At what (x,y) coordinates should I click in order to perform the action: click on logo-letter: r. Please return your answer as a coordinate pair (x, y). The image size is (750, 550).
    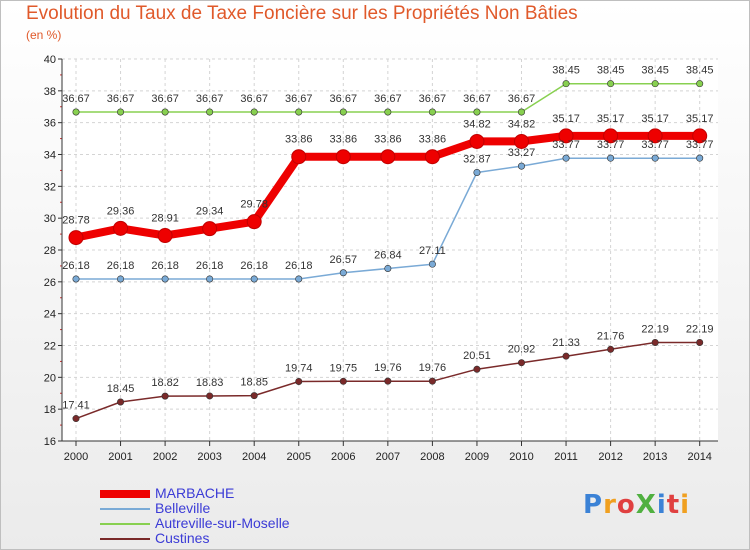
    Looking at the image, I should click on (610, 505).